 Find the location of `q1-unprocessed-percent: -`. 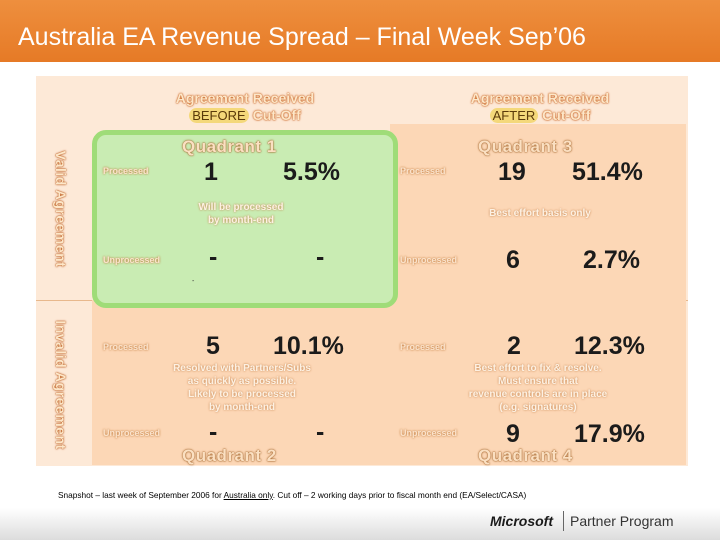

q1-unprocessed-percent: - is located at coordinates (320, 257).